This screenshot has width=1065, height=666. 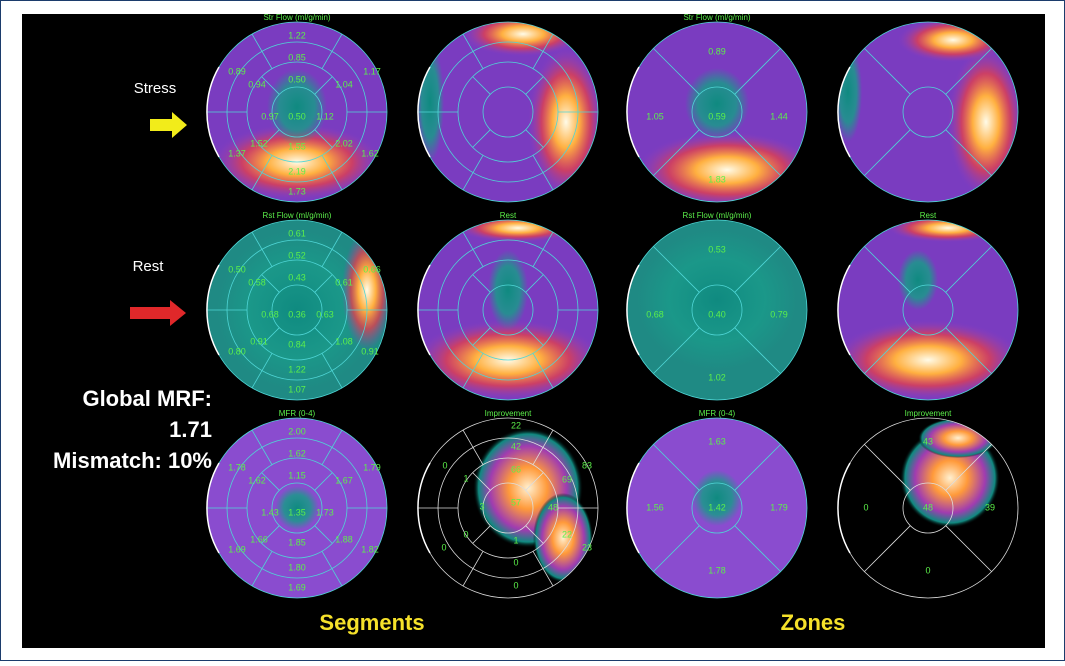 I want to click on zones-label: Zones, so click(x=813, y=622).